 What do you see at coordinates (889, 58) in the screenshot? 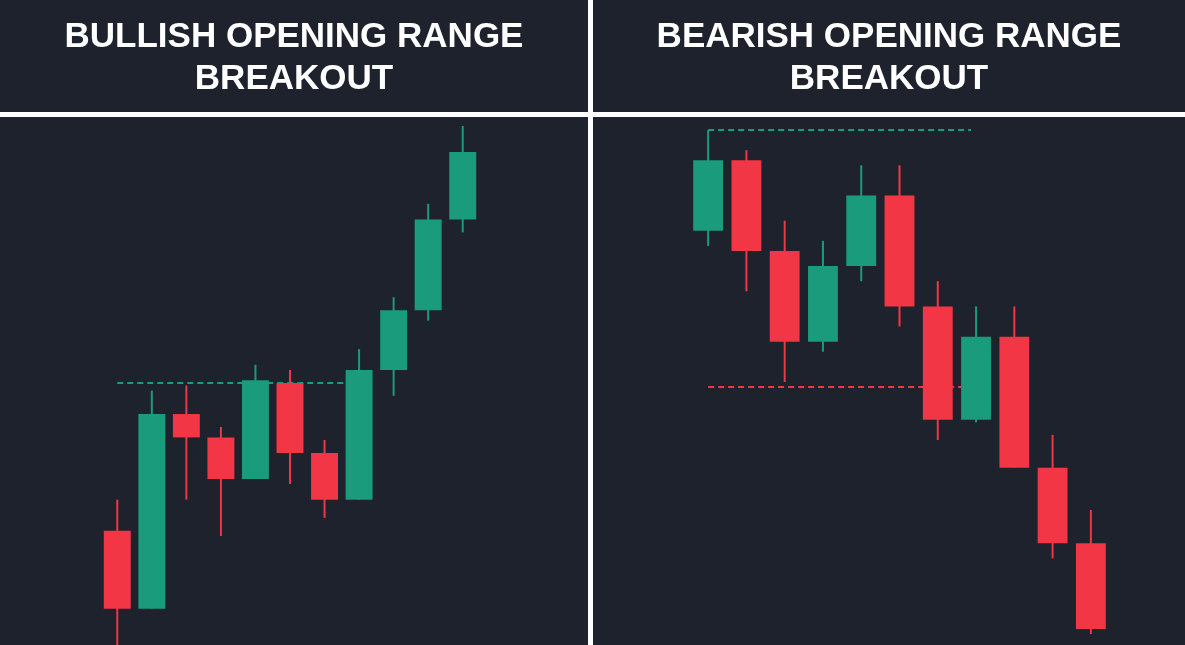
I see `chart-title: BEARISH OPENING RANGE BREAKOUT` at bounding box center [889, 58].